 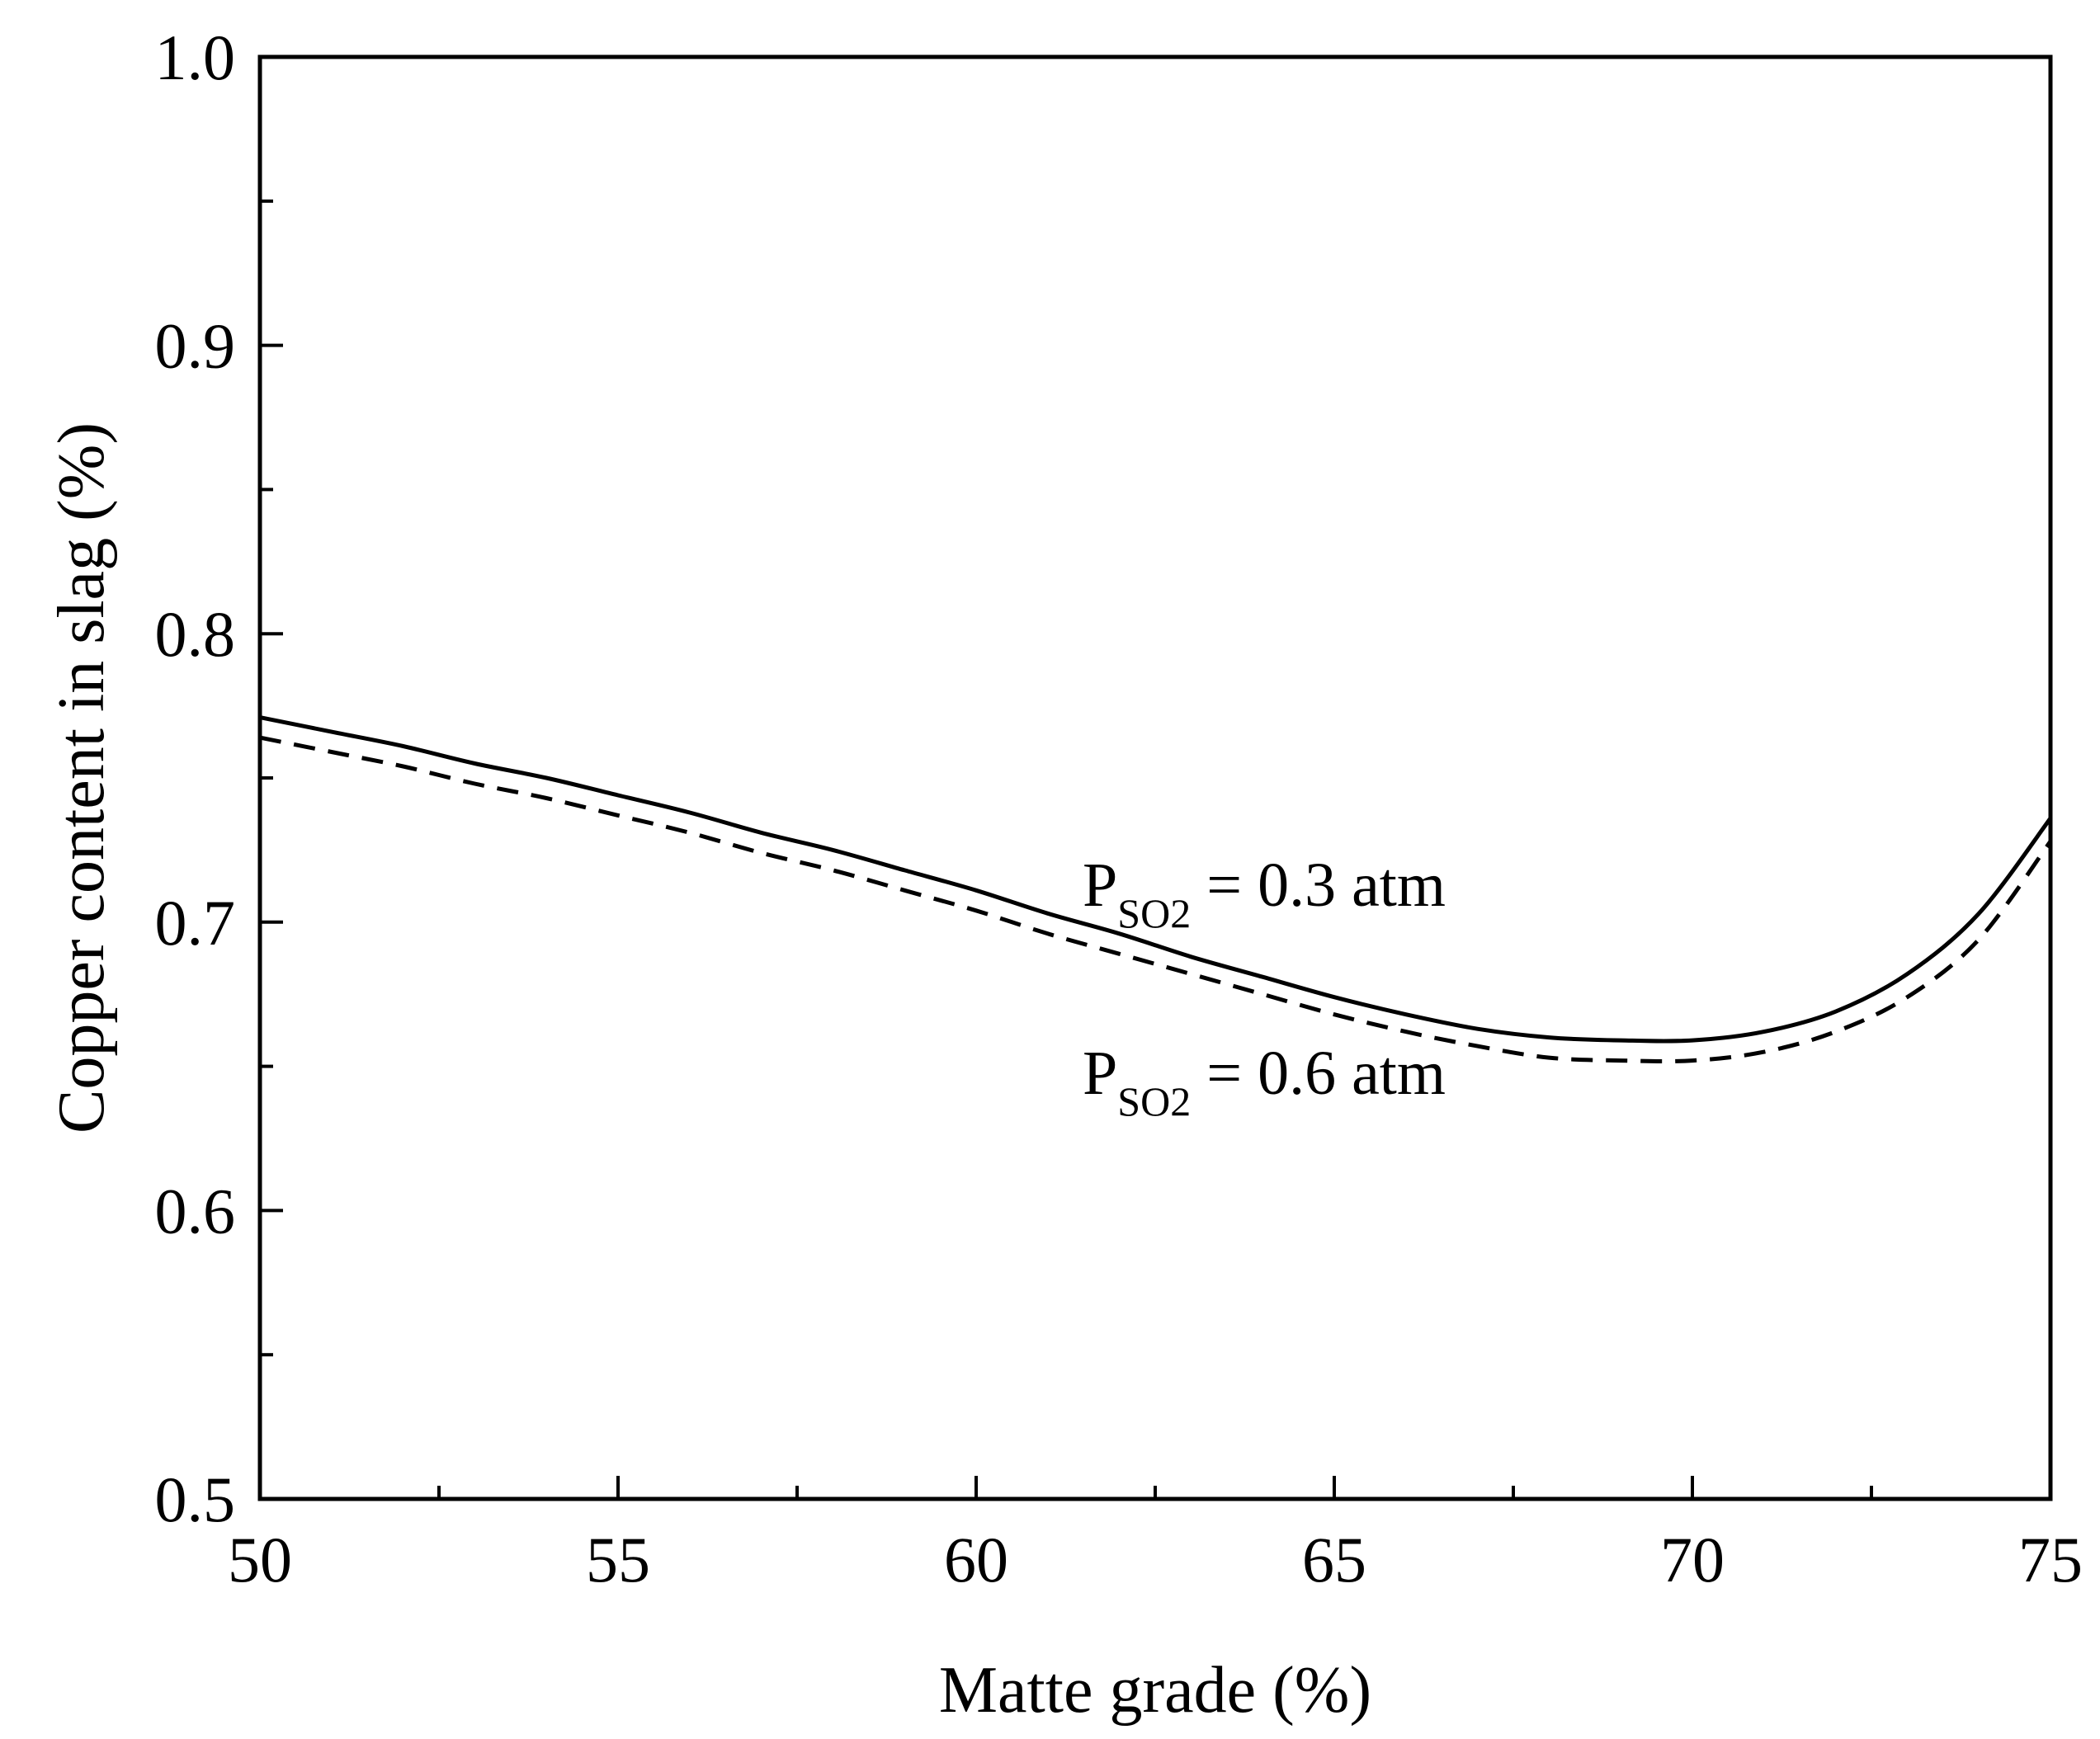 What do you see at coordinates (260, 1559) in the screenshot?
I see `x-tick-label: 50` at bounding box center [260, 1559].